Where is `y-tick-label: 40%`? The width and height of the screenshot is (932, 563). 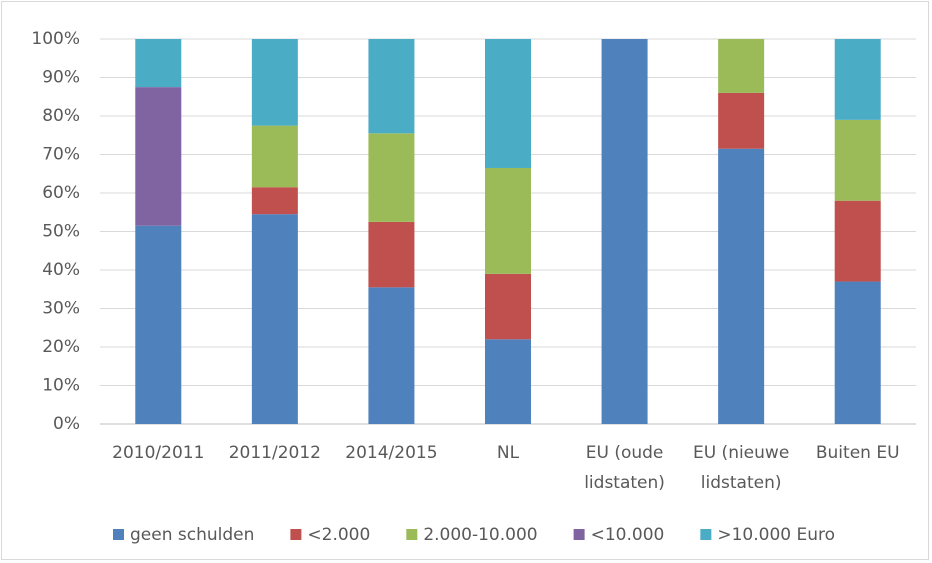
y-tick-label: 40% is located at coordinates (61, 270).